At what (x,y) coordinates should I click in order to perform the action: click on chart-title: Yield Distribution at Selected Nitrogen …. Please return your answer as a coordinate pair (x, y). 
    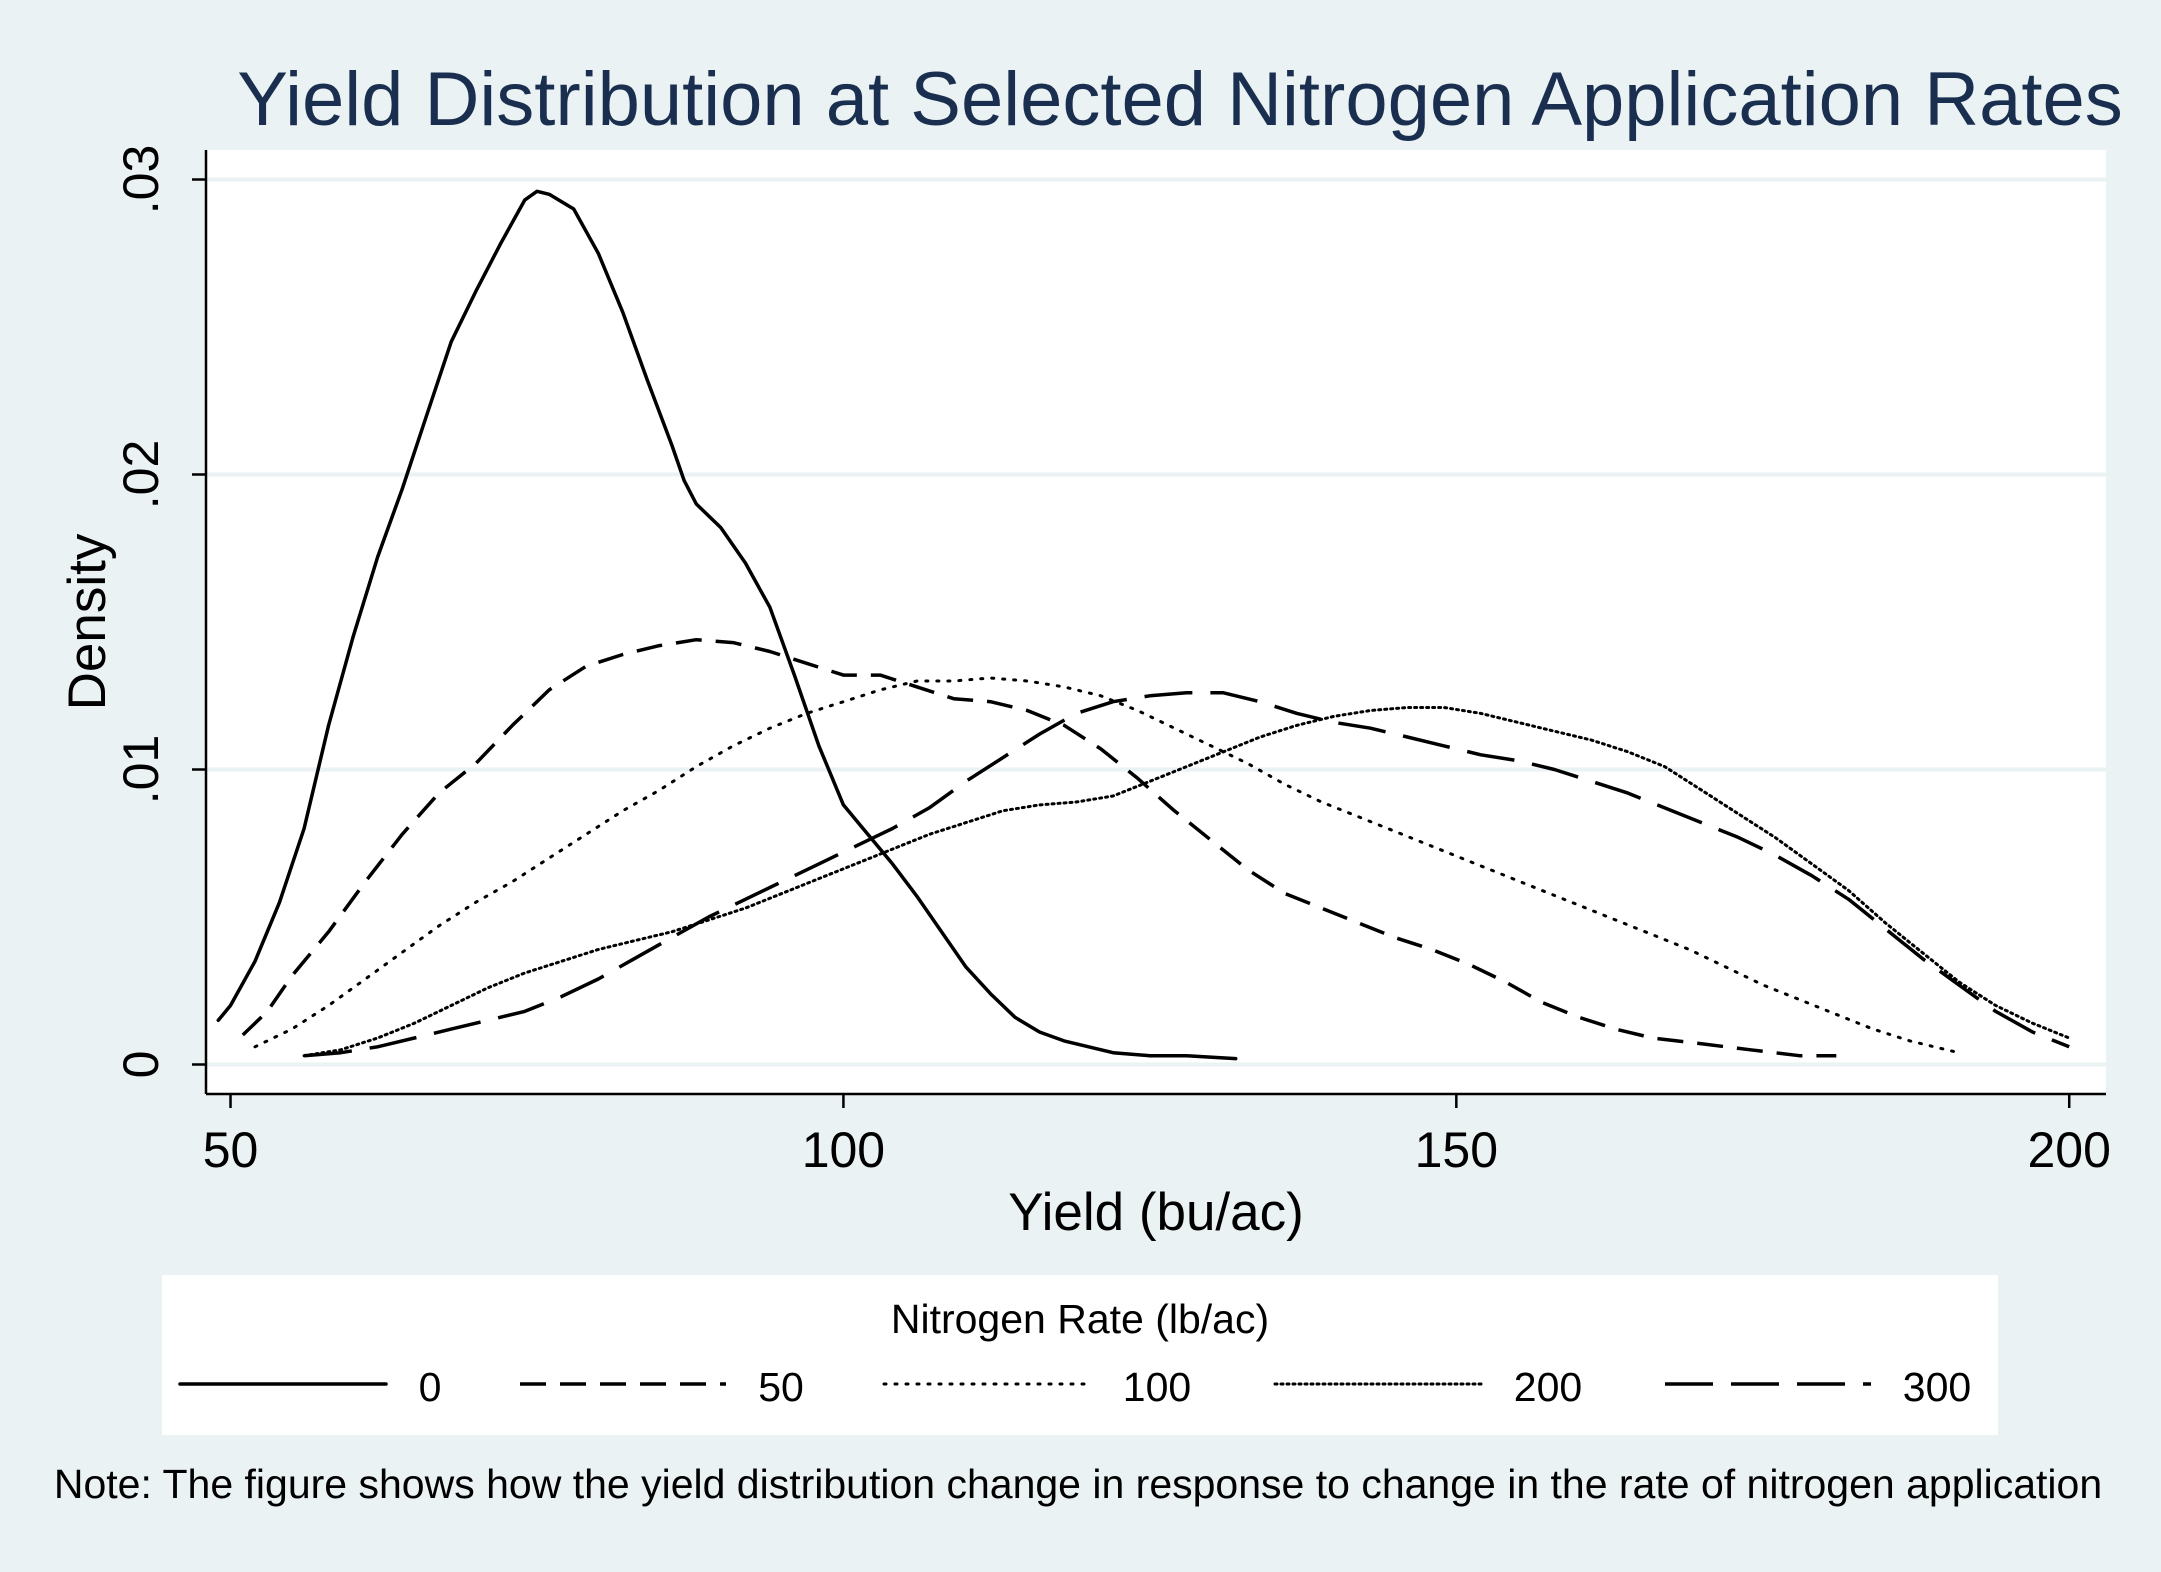
    Looking at the image, I should click on (1180, 99).